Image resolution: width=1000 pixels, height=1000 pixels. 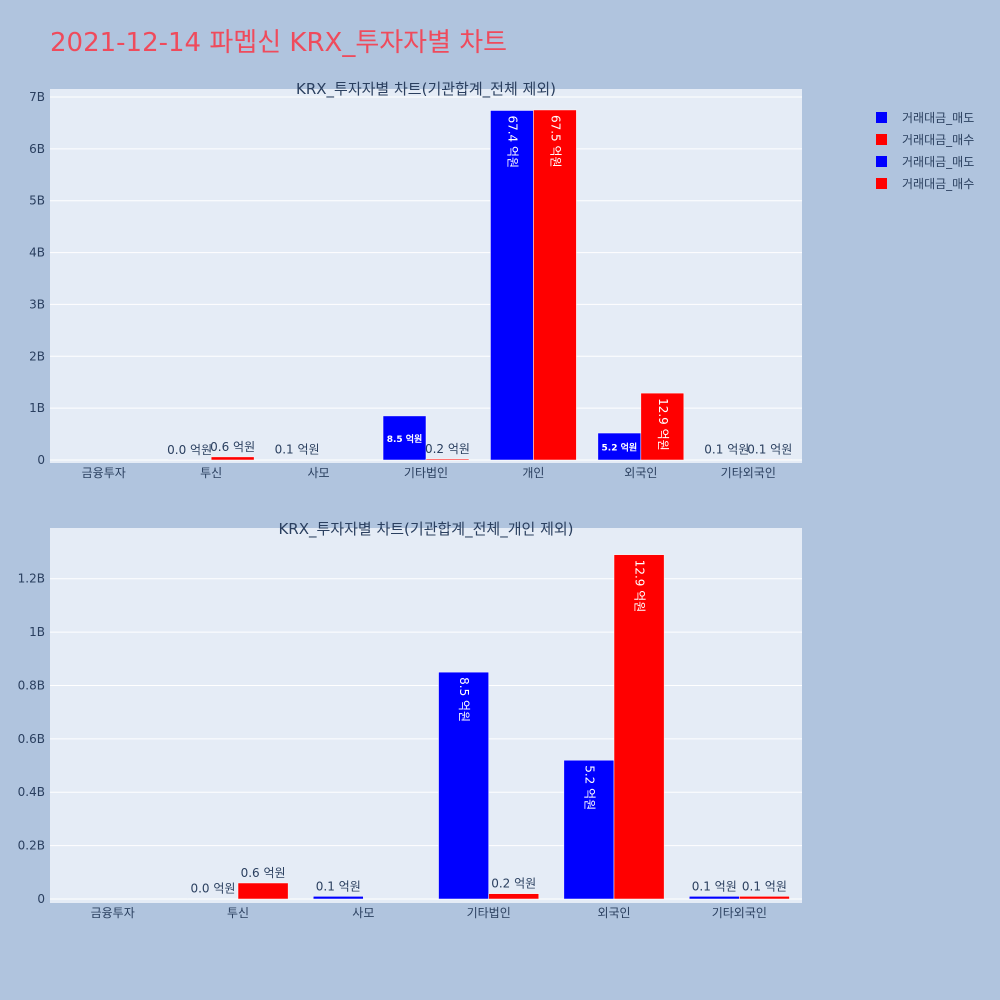 What do you see at coordinates (37, 356) in the screenshot?
I see `y-tick-label: 2B` at bounding box center [37, 356].